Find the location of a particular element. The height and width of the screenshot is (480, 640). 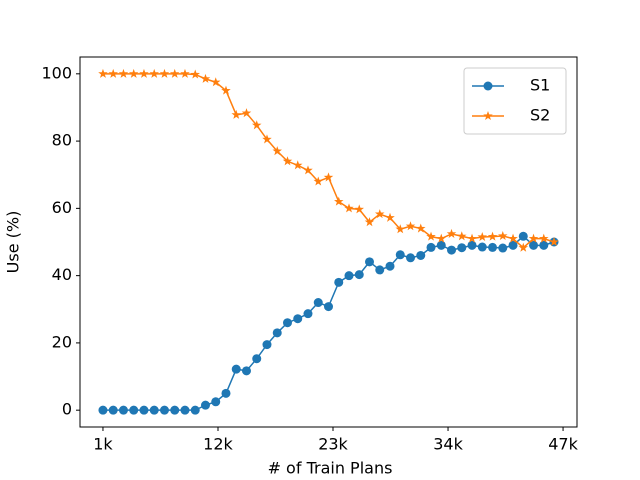

y-tick-label: 60 is located at coordinates (62, 207).